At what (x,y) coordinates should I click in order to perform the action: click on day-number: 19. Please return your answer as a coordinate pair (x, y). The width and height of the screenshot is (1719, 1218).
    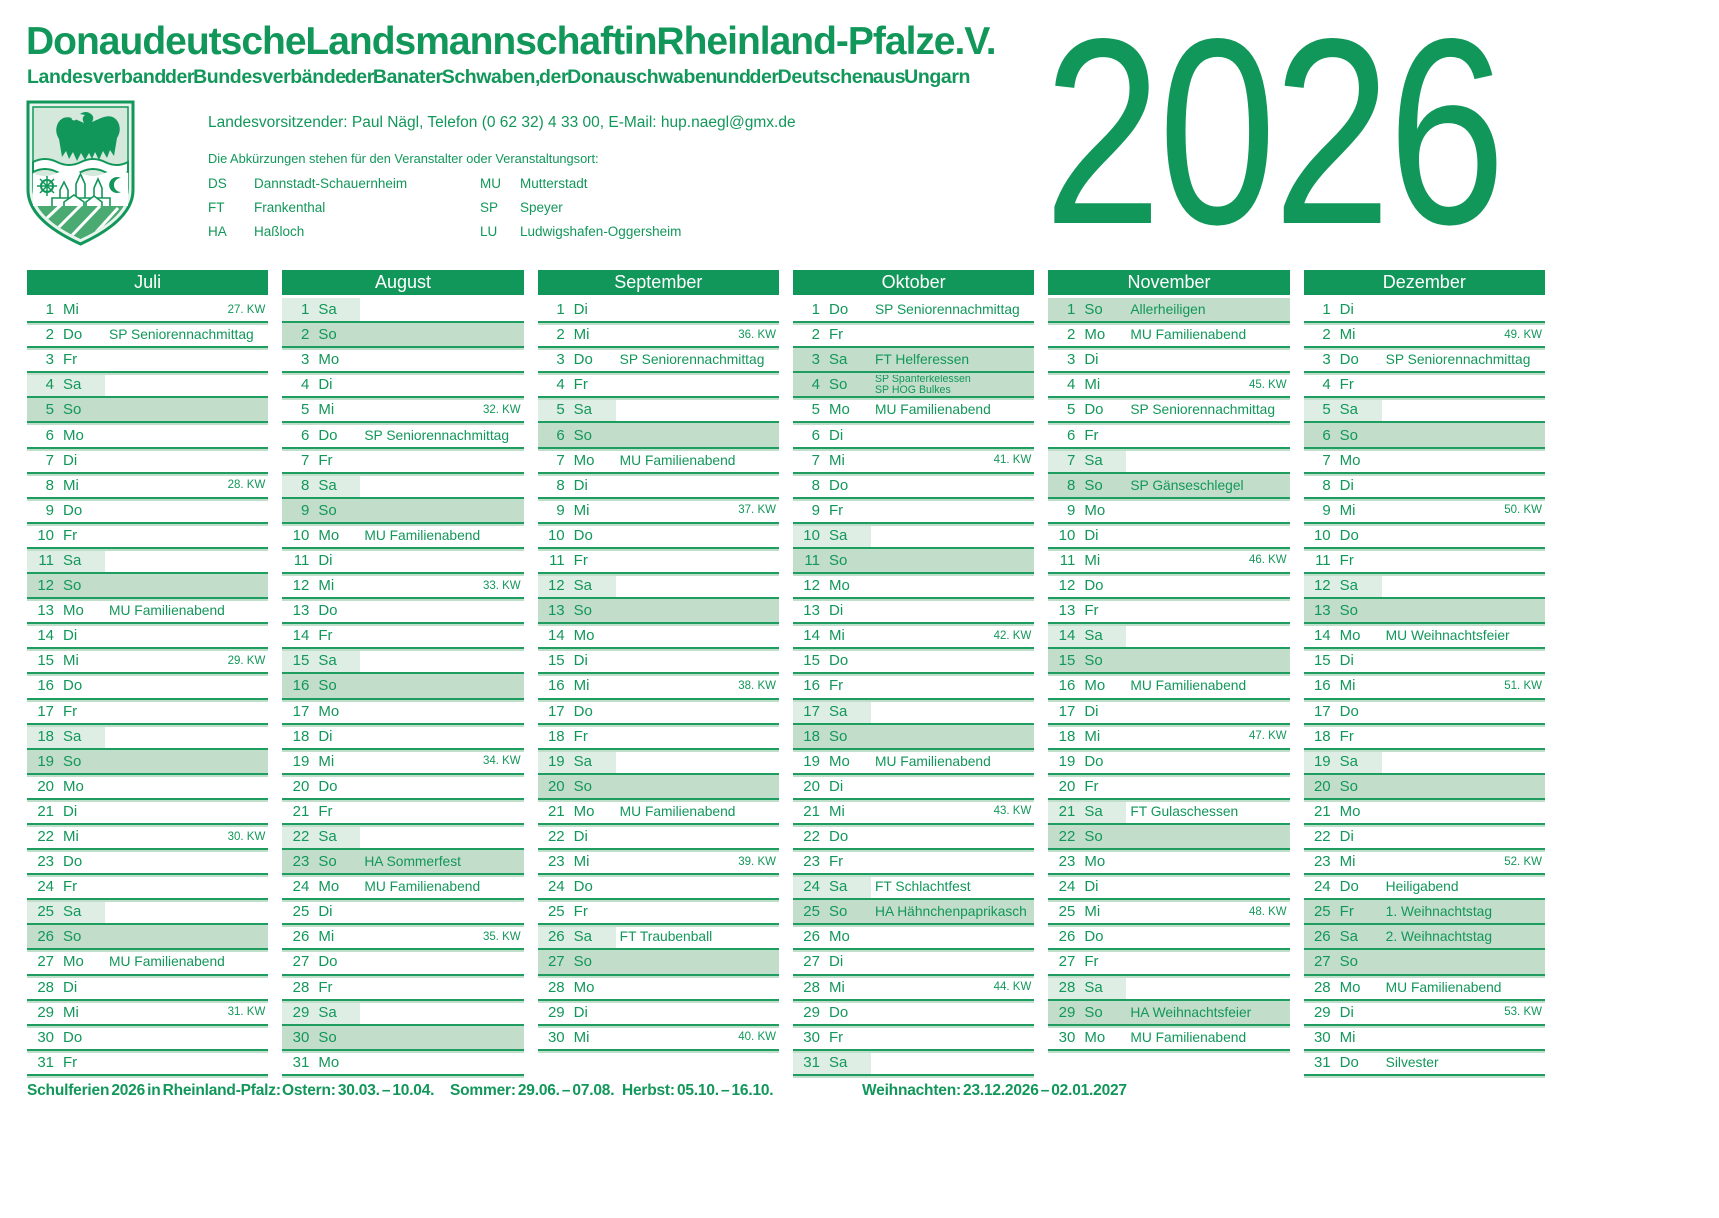
    Looking at the image, I should click on (1322, 761).